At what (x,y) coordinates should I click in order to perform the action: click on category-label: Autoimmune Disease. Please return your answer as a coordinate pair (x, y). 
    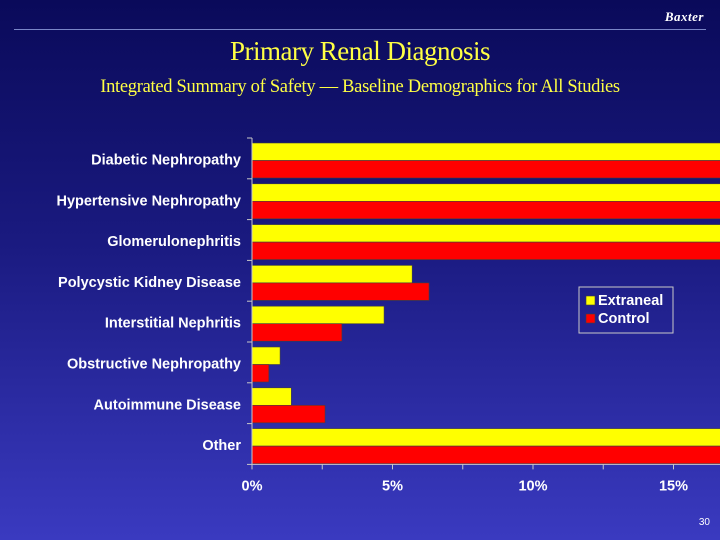
    Looking at the image, I should click on (167, 405).